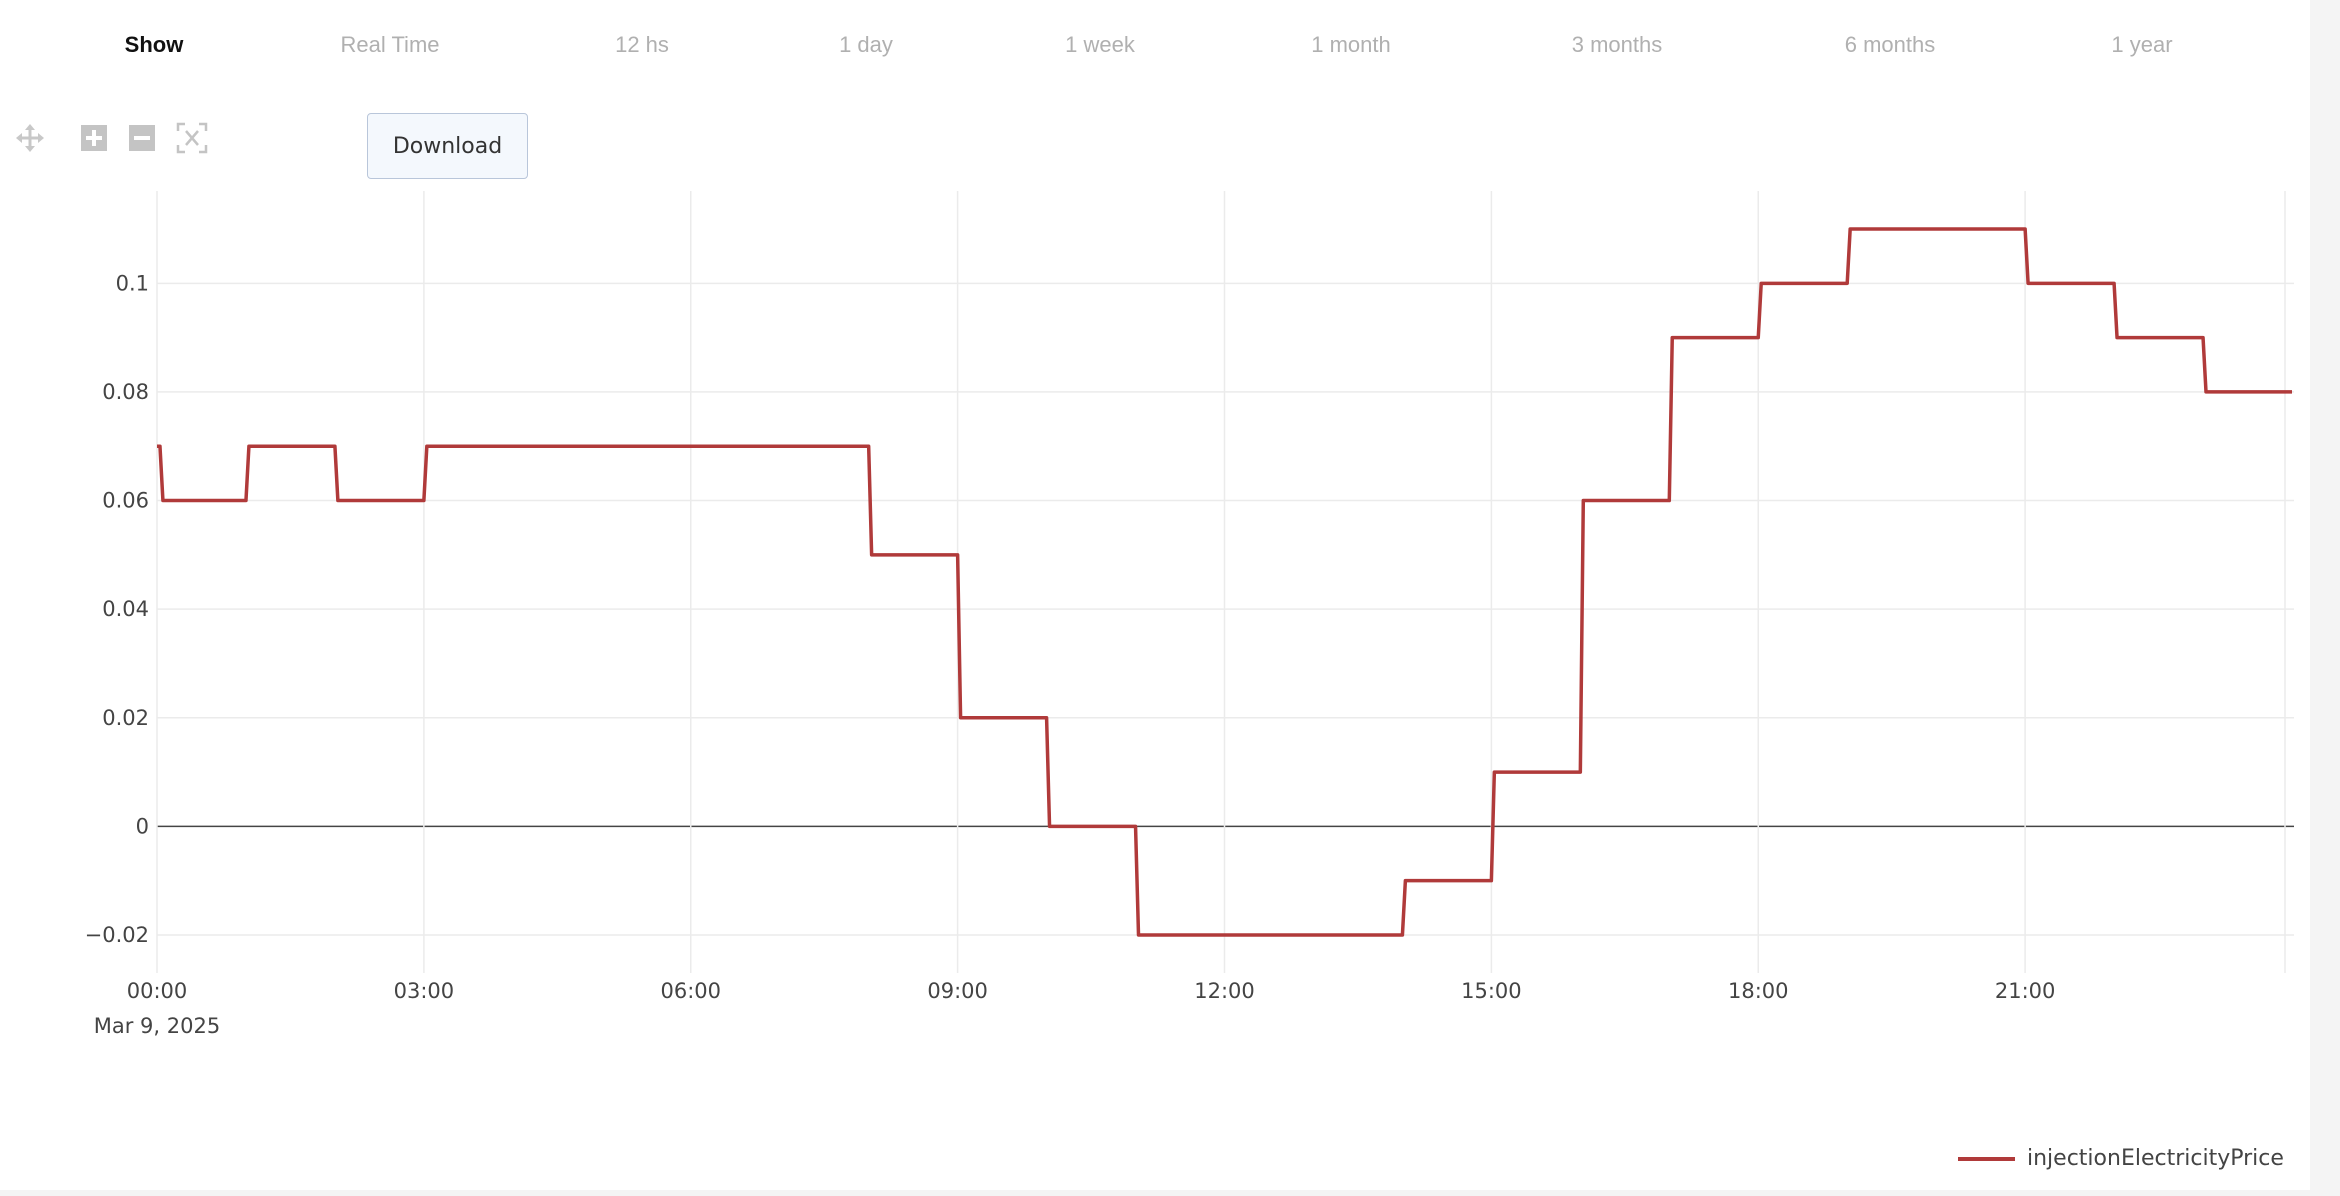  Describe the element at coordinates (1351, 44) in the screenshot. I see `tab-1-month: 1 month` at that location.